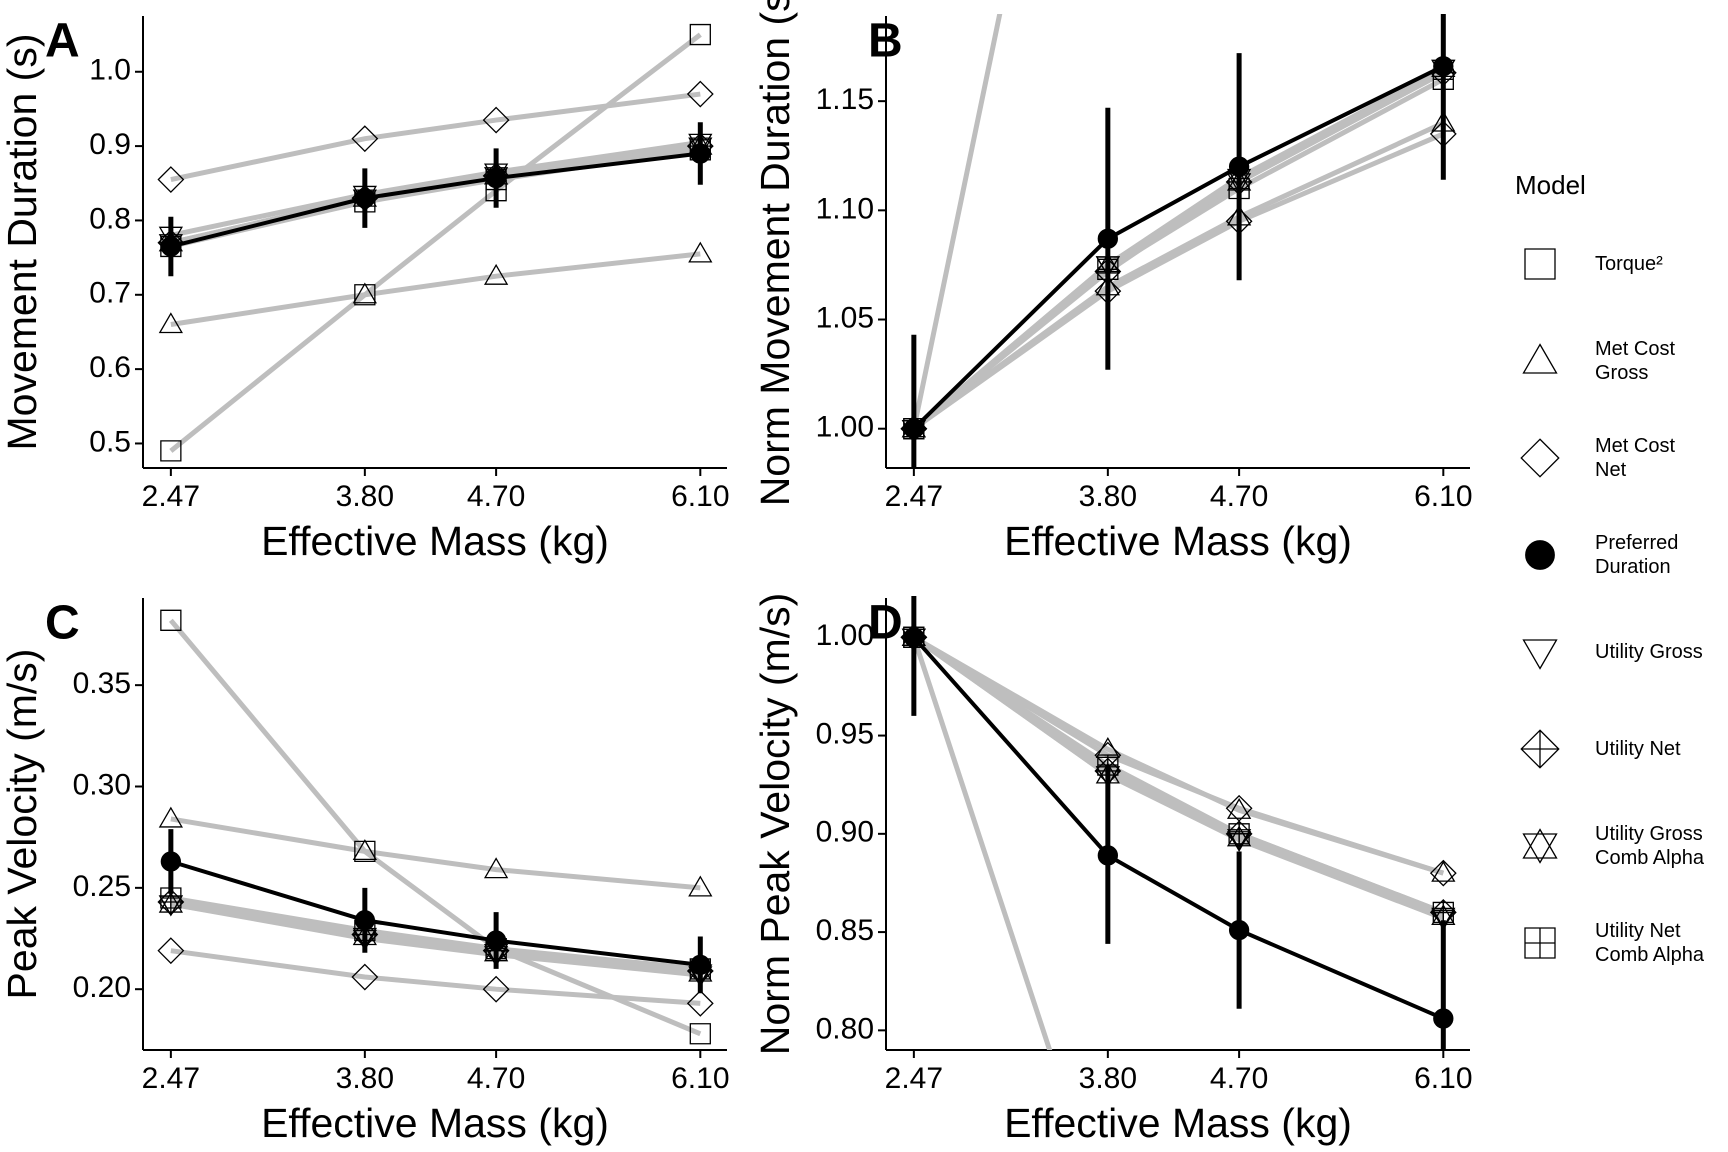 The image size is (1728, 1152). I want to click on panel-label: A, so click(62, 41).